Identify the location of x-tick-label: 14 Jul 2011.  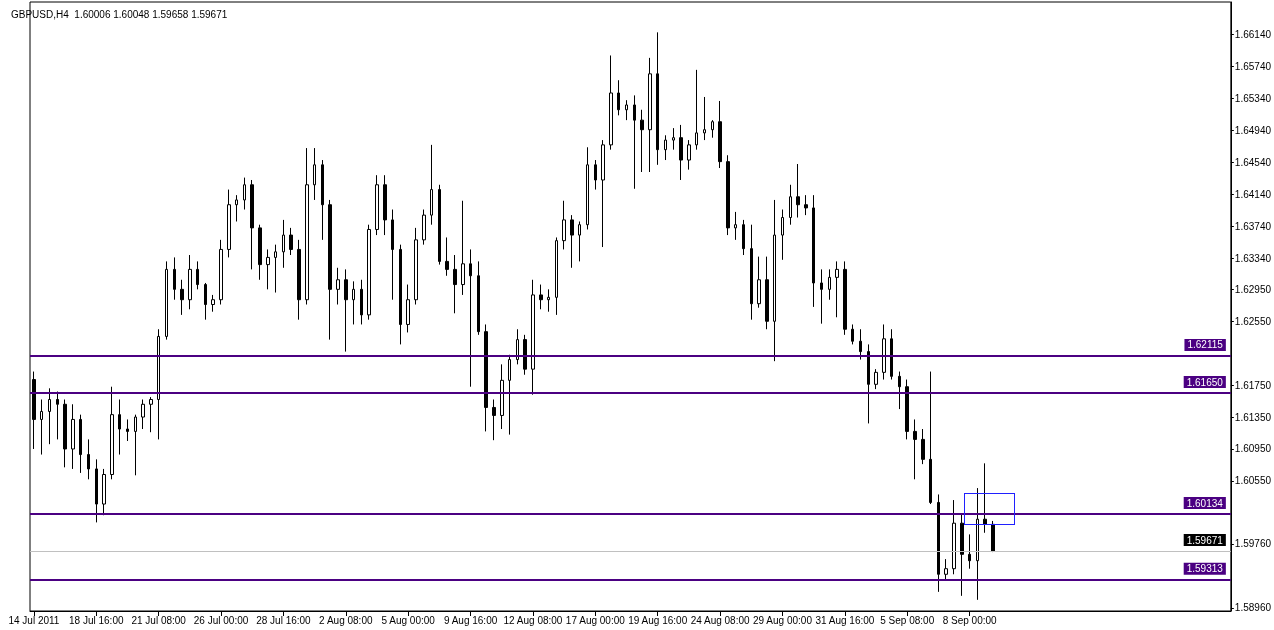
(34, 620).